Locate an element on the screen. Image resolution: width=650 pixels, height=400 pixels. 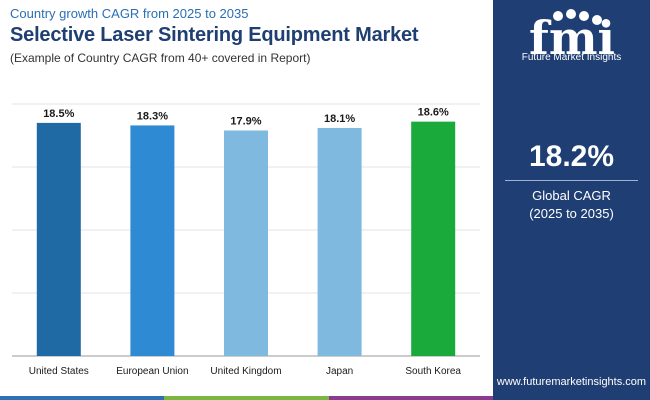
bar-united-kingdom is located at coordinates (246, 243).